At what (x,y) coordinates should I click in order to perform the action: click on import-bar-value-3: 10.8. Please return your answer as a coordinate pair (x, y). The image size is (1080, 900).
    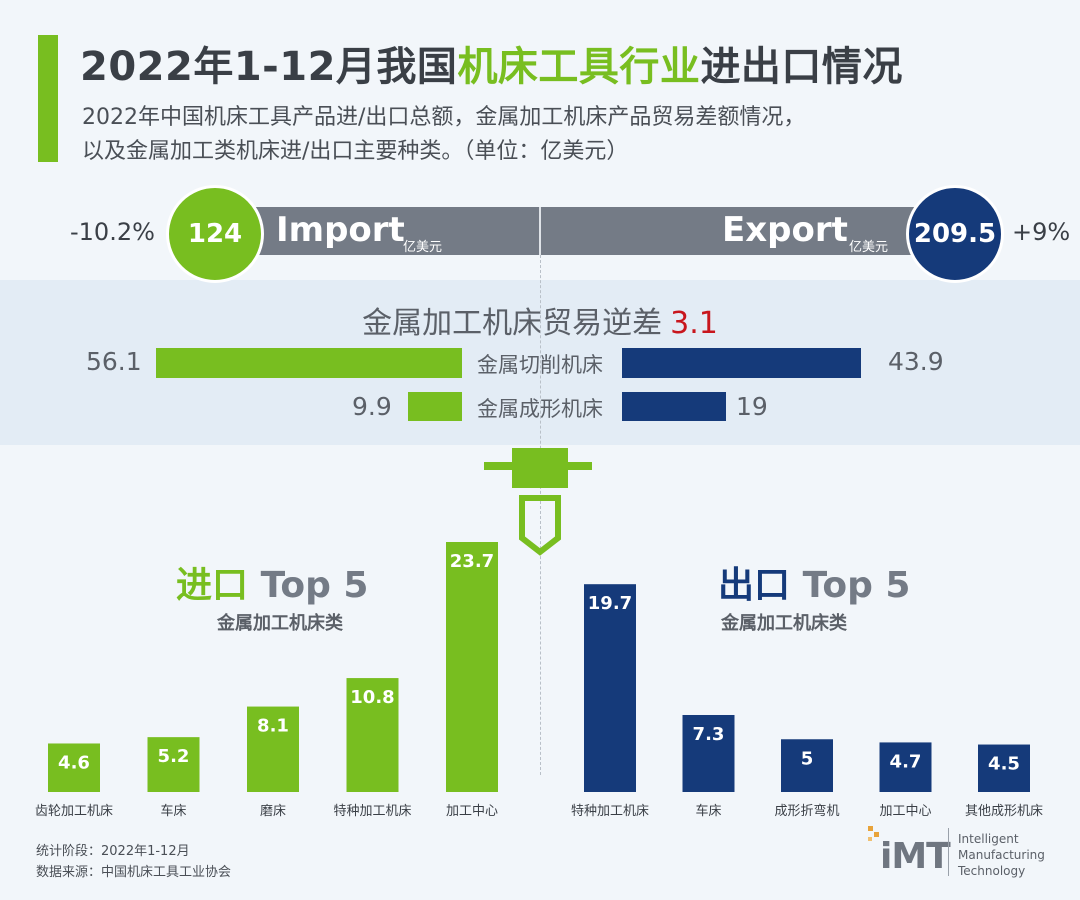
    Looking at the image, I should click on (372, 697).